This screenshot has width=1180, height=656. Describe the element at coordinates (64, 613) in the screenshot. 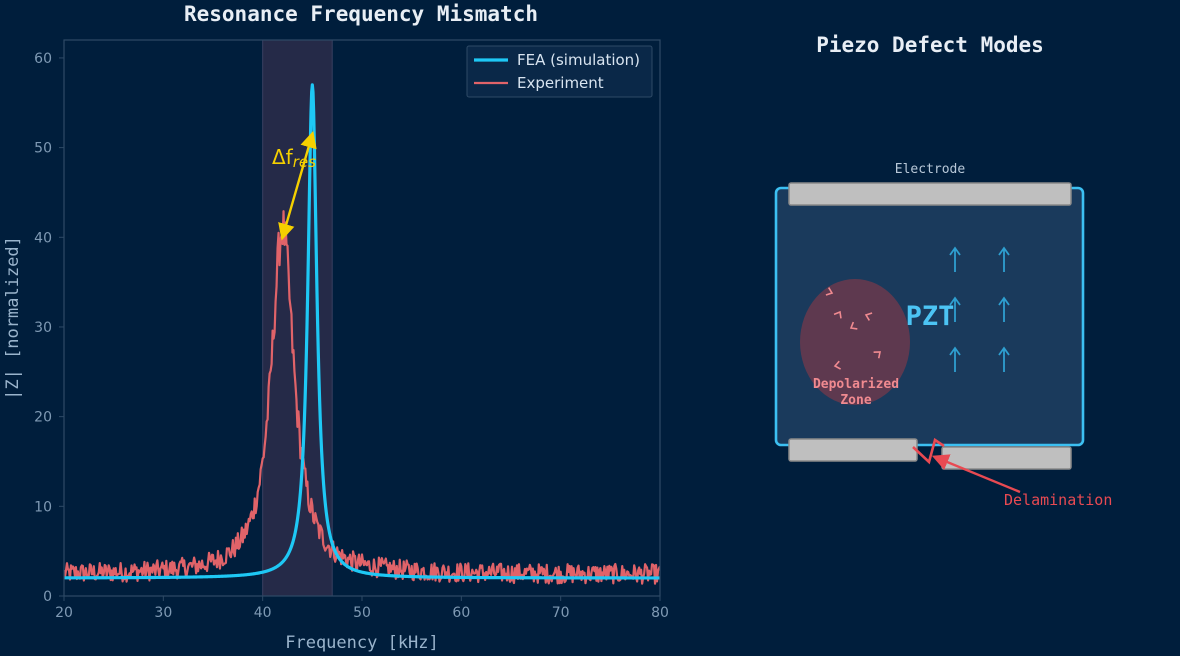

I see `x-tick-label: 20` at that location.